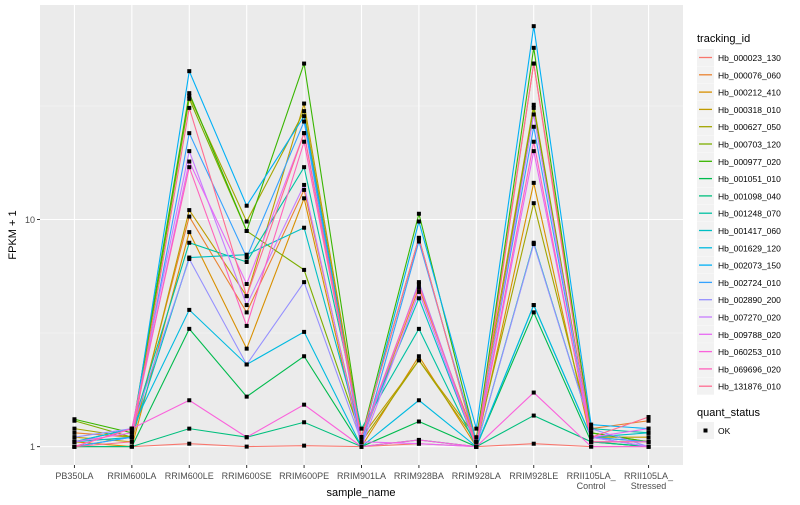 The image size is (800, 505). I want to click on y-axis: 1 10, so click(32, 333).